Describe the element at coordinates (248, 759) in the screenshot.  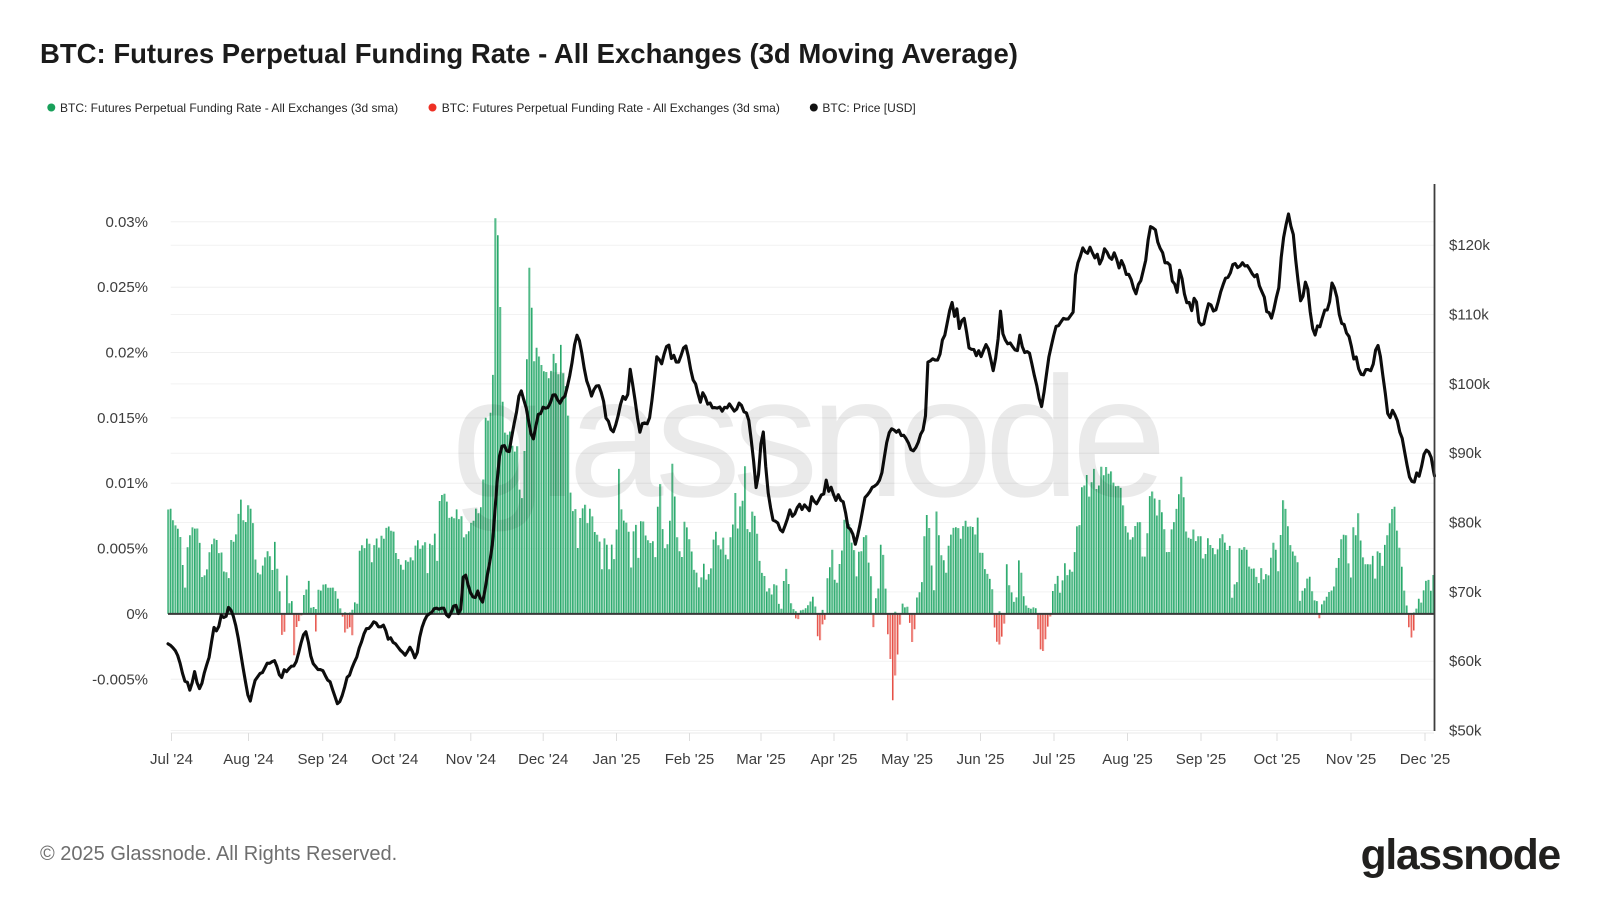
I see `svg-text: Aug '24` at that location.